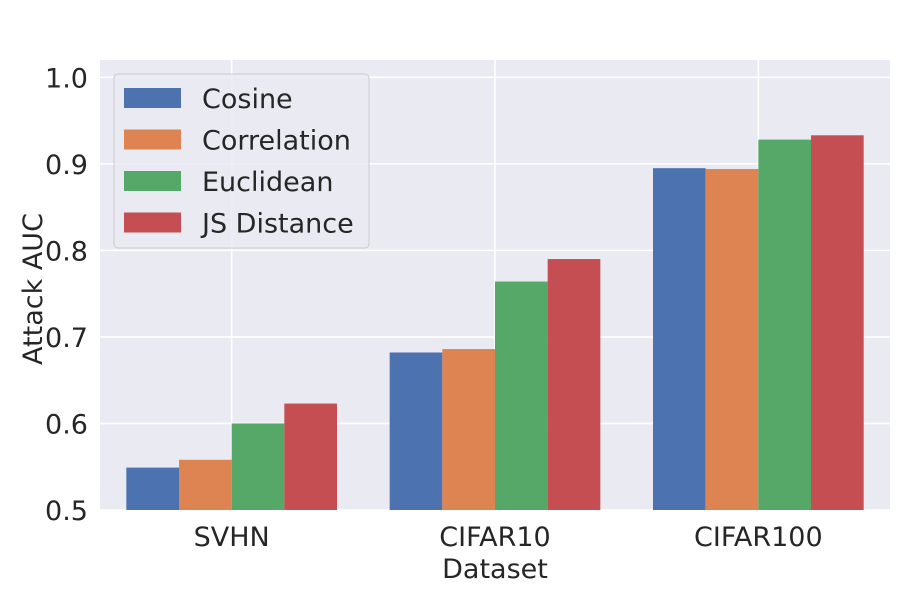 This screenshot has width=900, height=600. What do you see at coordinates (494, 537) in the screenshot?
I see `x-tick-label: CIFAR10` at bounding box center [494, 537].